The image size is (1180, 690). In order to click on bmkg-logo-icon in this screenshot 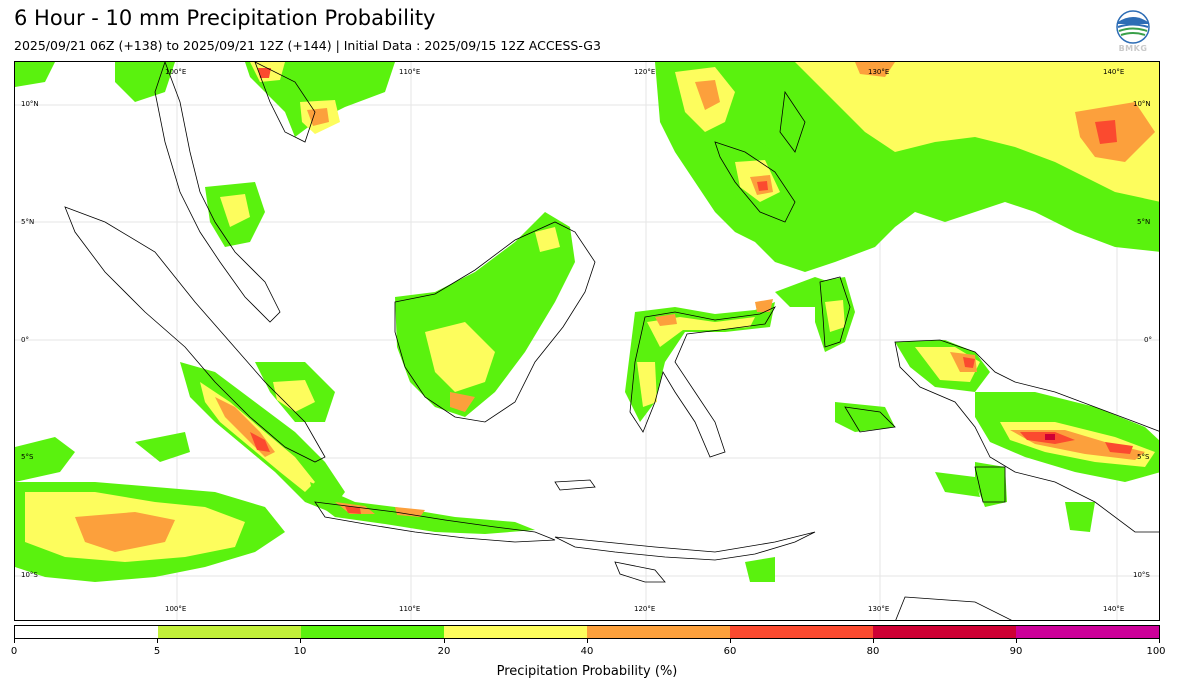, I will do `click(1133, 27)`.